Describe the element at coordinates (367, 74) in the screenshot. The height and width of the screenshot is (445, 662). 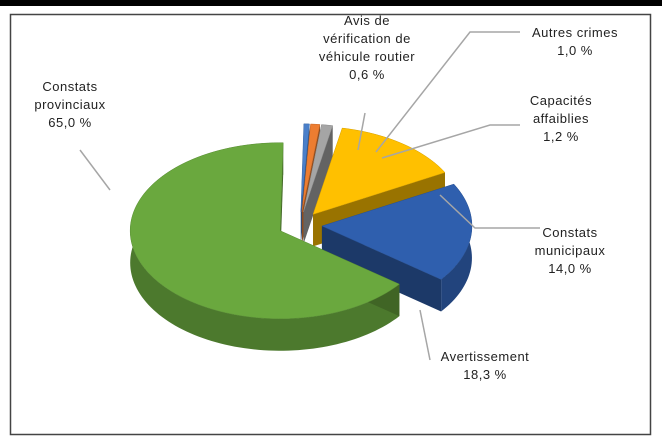
I see `value-label: 0,6 %` at that location.